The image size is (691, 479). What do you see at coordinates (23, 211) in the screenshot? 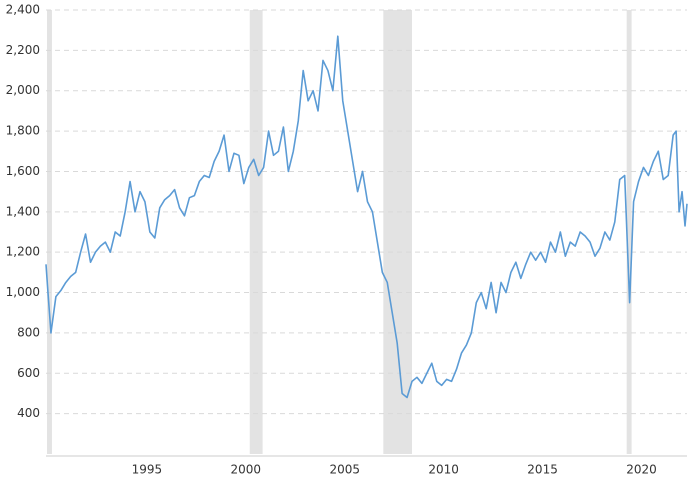
I see `y-tick-label: 1,400` at bounding box center [23, 211].